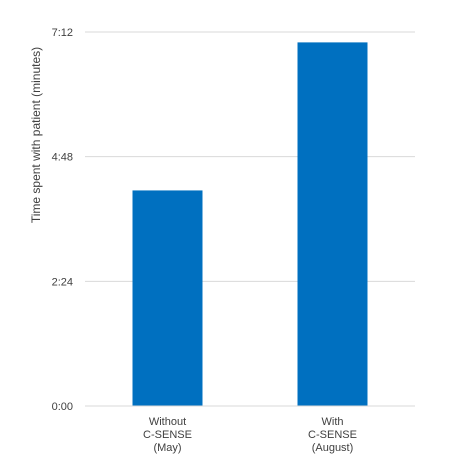  I want to click on x-tick-label: With C-SENSE (August), so click(332, 435).